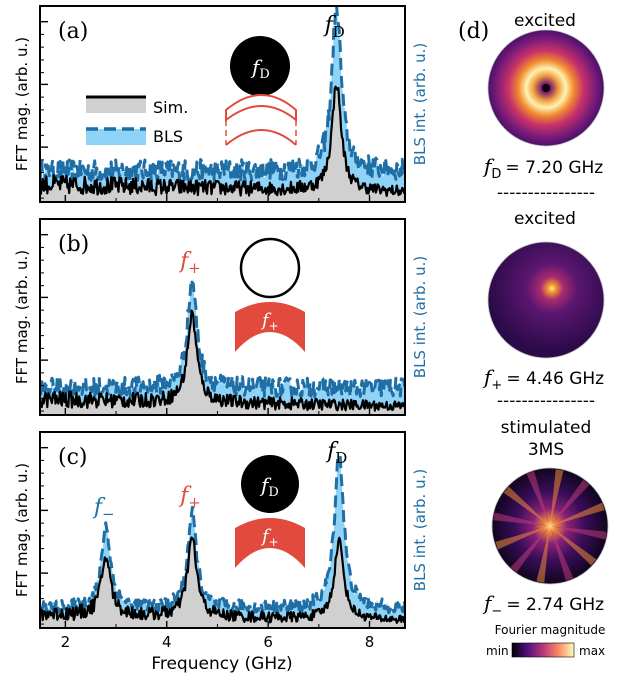 This screenshot has width=640, height=678. I want to click on map-2-freq: f+ = 4.46 GHz, so click(543, 379).